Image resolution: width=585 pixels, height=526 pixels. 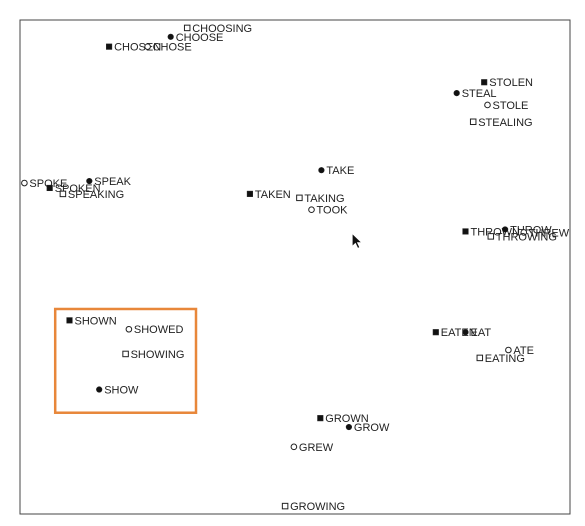 What do you see at coordinates (159, 330) in the screenshot?
I see `point-label-showed: SHOWED` at bounding box center [159, 330].